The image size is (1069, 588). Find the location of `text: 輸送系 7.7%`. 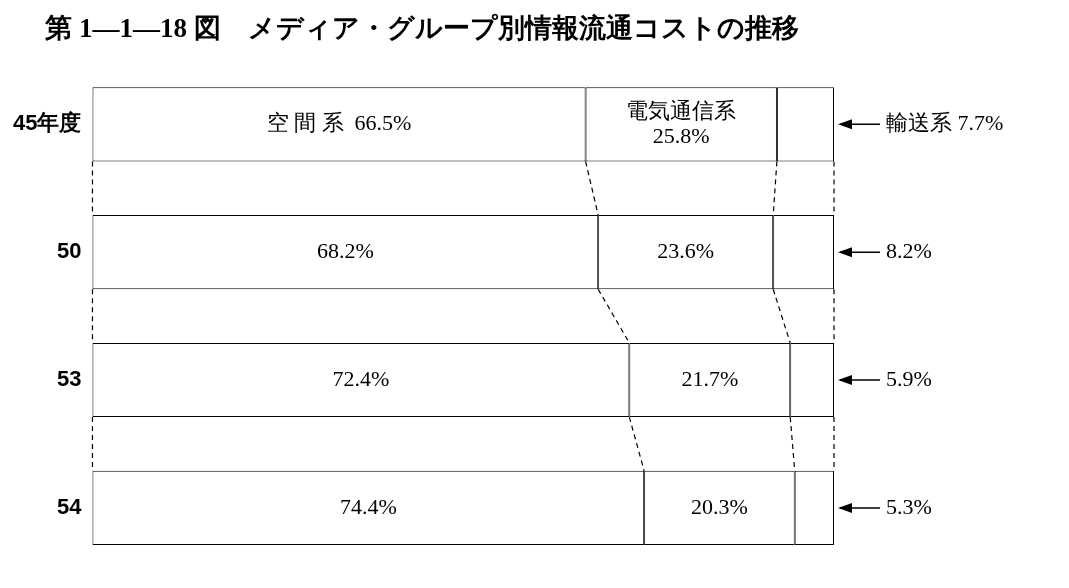

text: 輸送系 7.7% is located at coordinates (945, 123).